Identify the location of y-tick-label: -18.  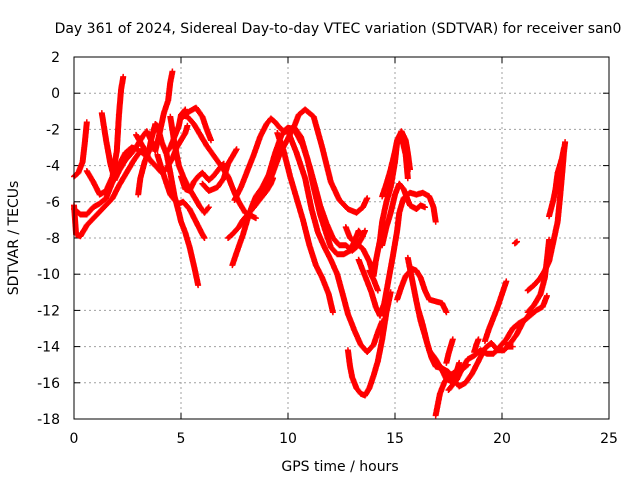
(48, 420).